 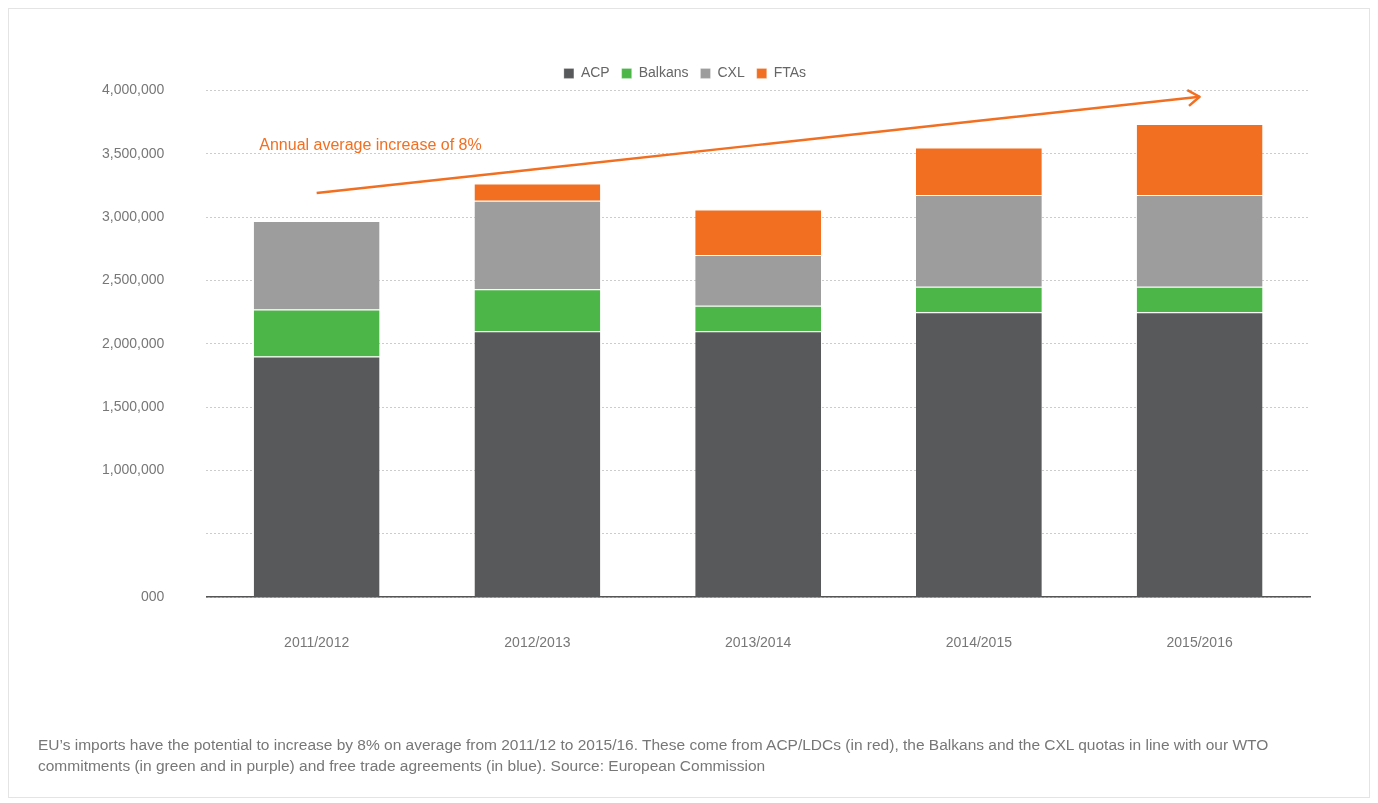 I want to click on legend-label: Balkans, so click(x=663, y=72).